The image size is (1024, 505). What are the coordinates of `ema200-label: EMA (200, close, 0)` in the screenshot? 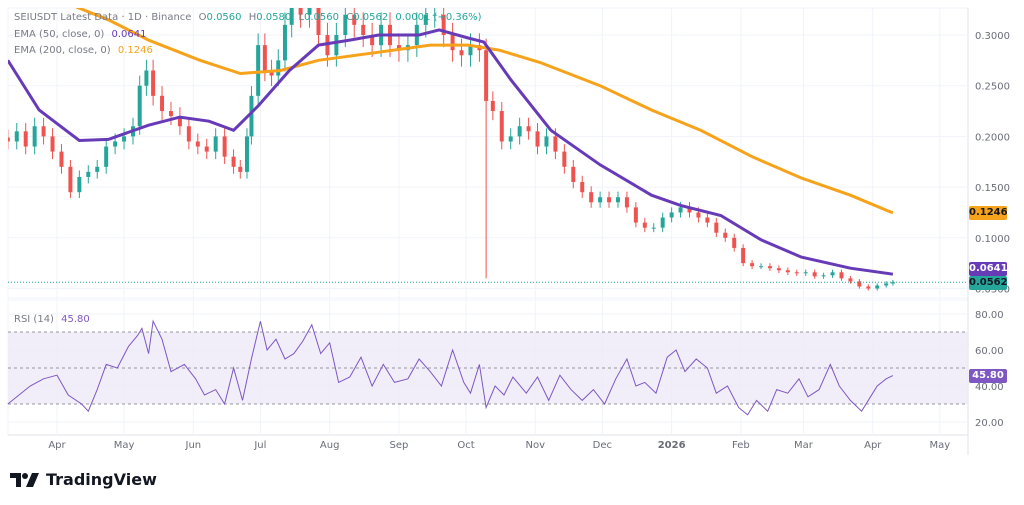 It's located at (62, 50).